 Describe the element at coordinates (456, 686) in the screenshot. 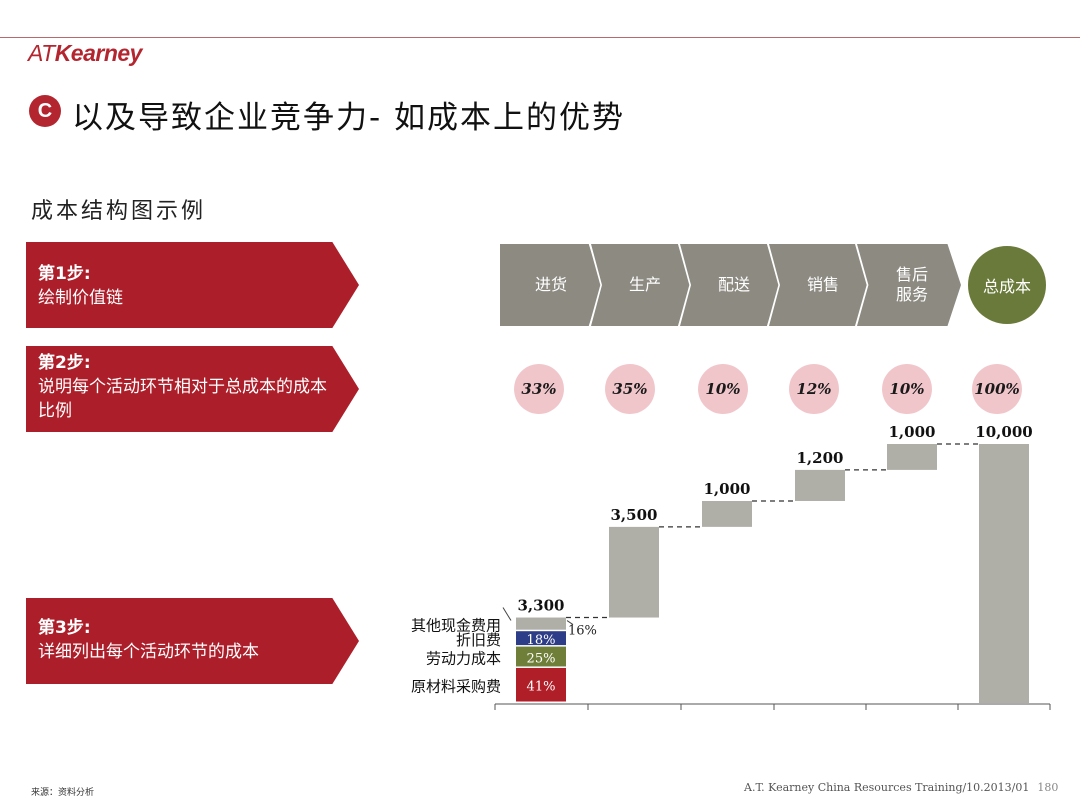

I see `breakdown-category-label-0: 原材料采购费` at that location.